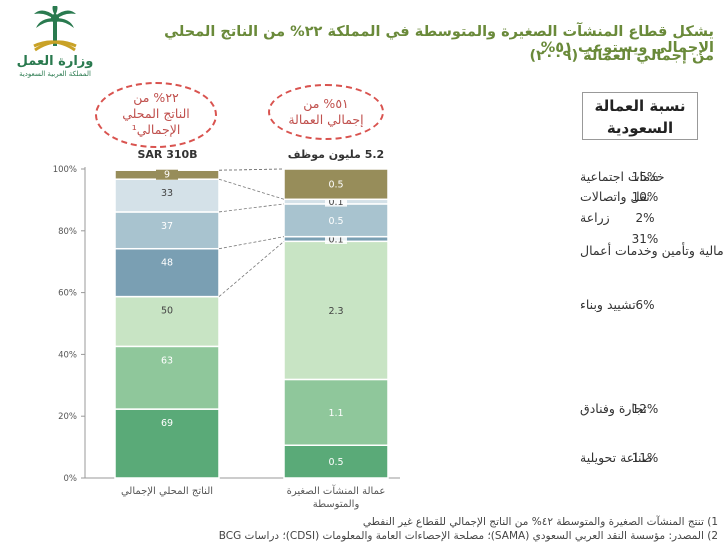 The height and width of the screenshot is (546, 728). Describe the element at coordinates (55, 61) in the screenshot. I see `logo-name: وزارة العمل` at that location.